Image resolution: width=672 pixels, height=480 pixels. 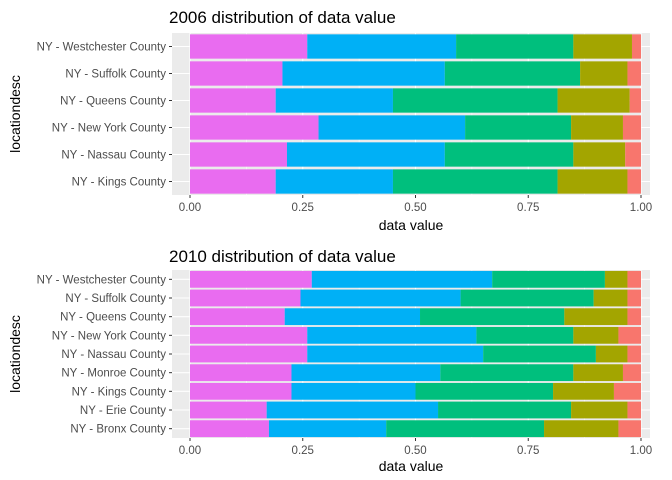 What do you see at coordinates (123, 411) in the screenshot?
I see `y-tick-label: NY - Erie County` at bounding box center [123, 411].